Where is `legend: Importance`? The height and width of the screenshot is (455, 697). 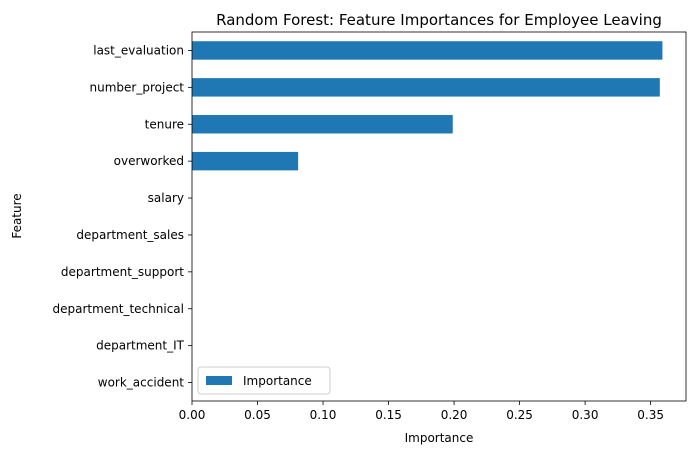
legend: Importance is located at coordinates (264, 380).